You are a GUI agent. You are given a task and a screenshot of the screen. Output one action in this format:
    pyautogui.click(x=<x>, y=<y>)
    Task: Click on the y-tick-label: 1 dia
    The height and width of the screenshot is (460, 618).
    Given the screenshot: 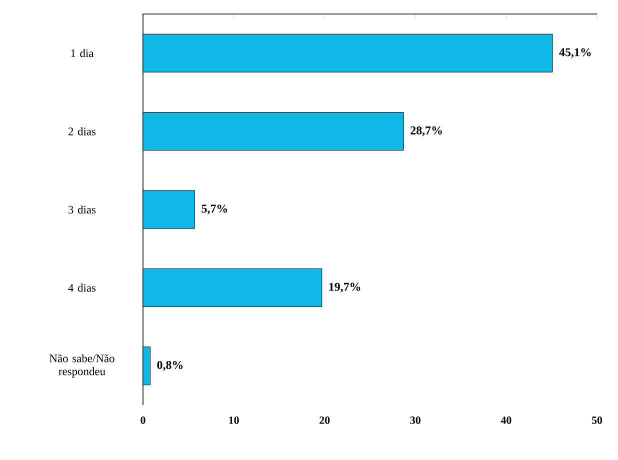 What is the action you would take?
    pyautogui.click(x=82, y=53)
    